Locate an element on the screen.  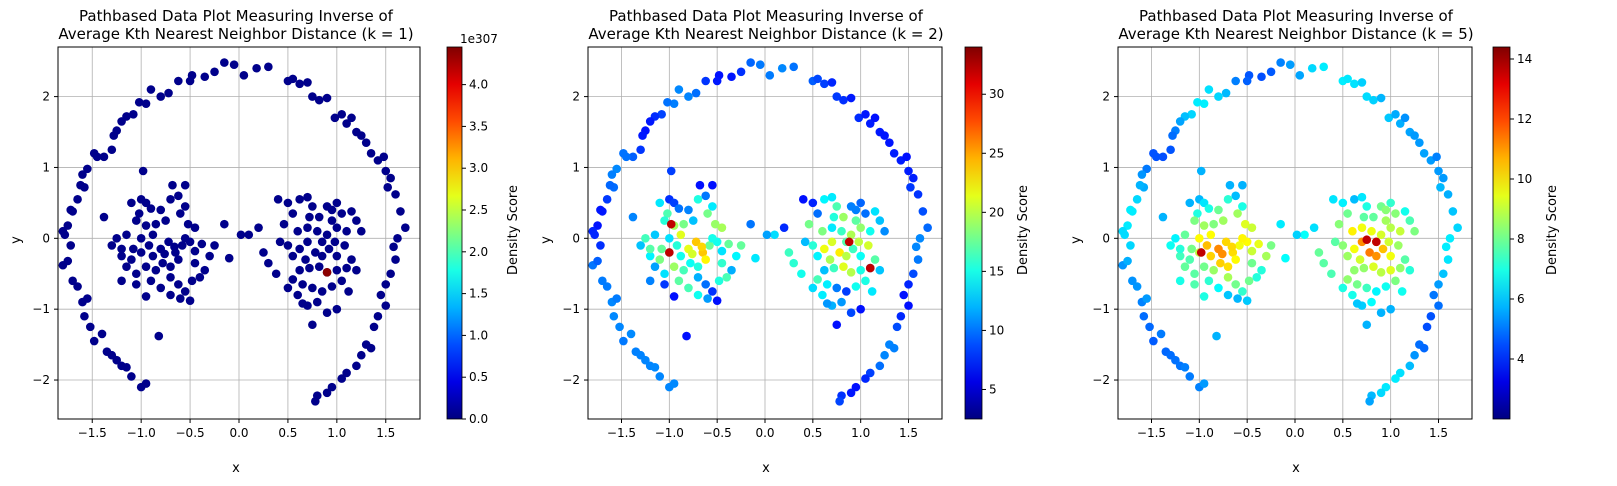
x-tick-label: 1.5 is located at coordinates (908, 433).